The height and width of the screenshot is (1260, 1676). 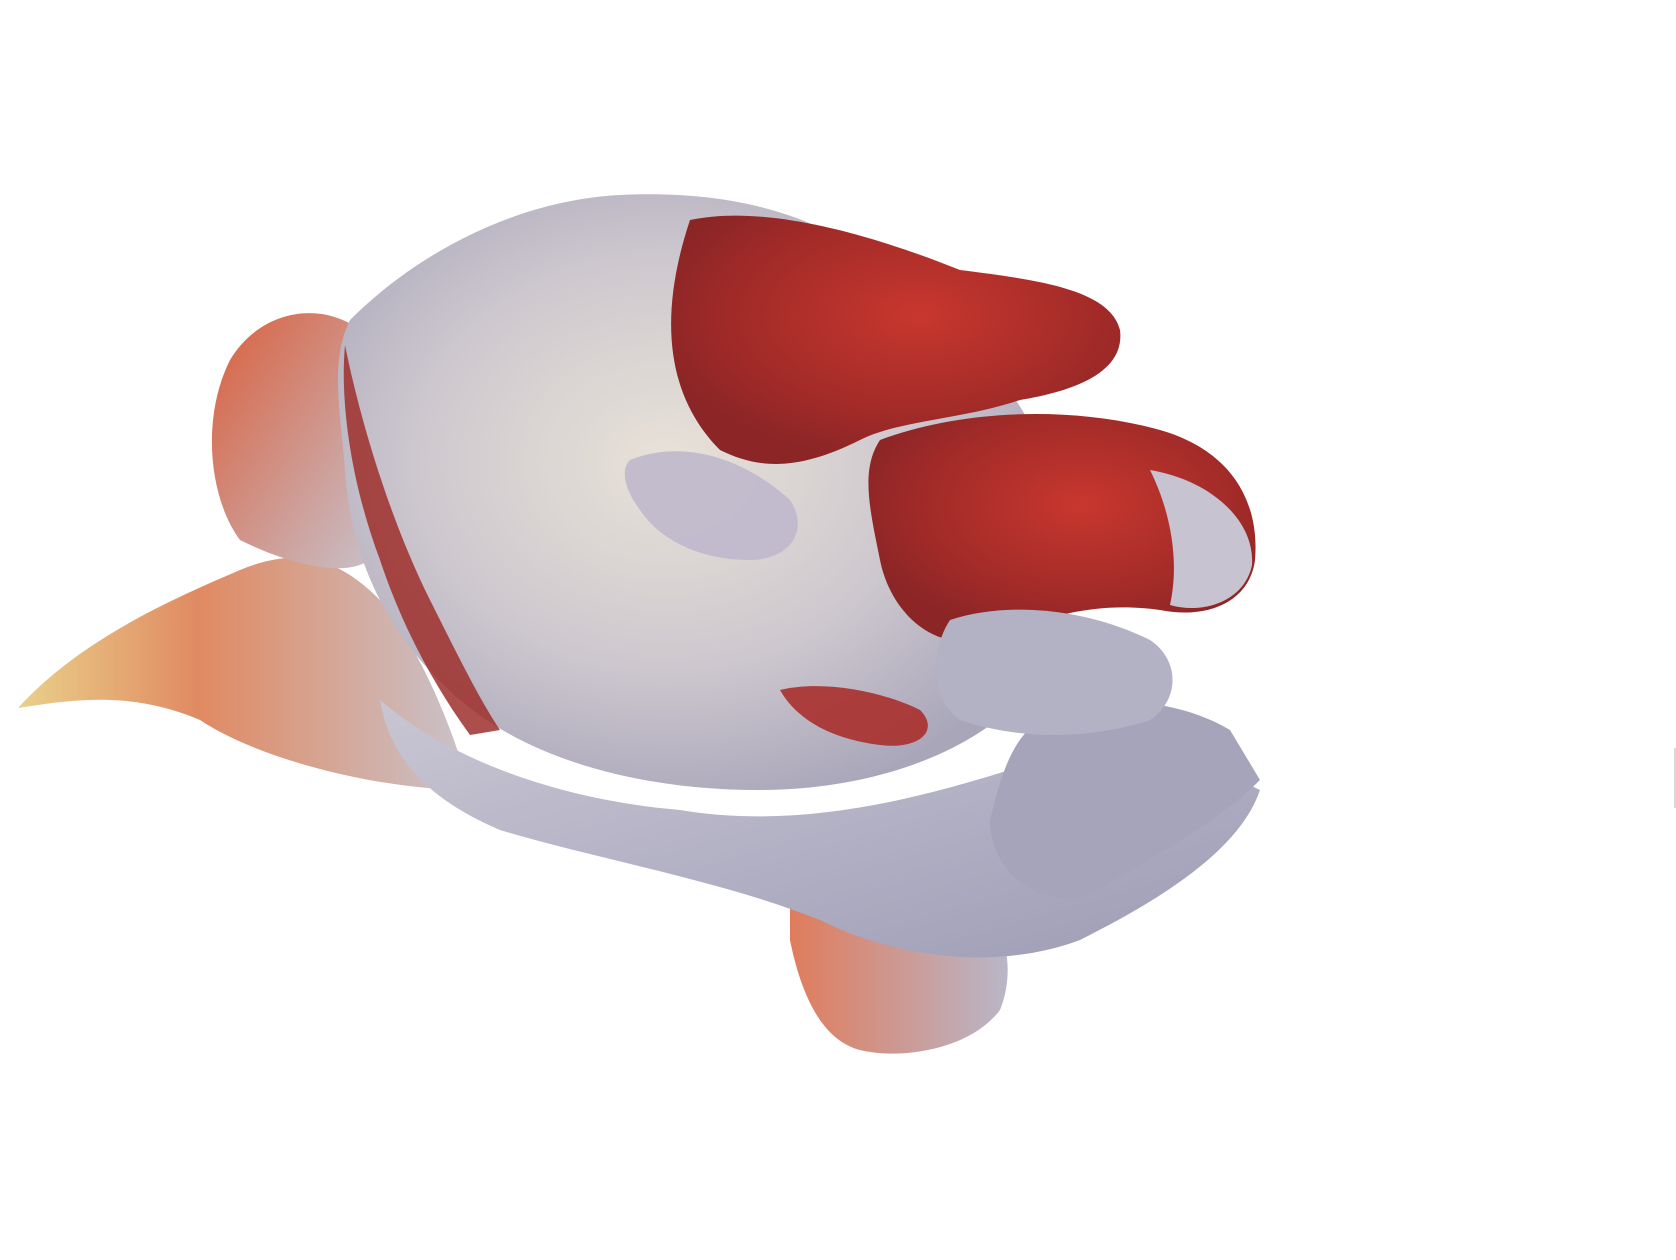 I want to click on right-pyramid-lobe, so click(x=1125, y=800).